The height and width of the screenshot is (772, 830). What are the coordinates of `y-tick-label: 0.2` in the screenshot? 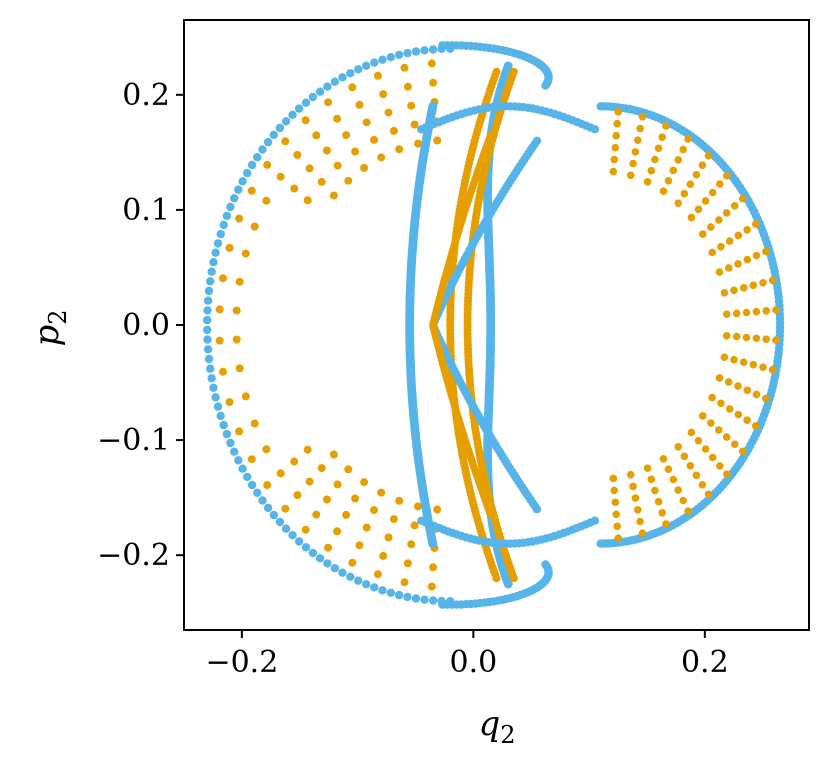 It's located at (146, 95).